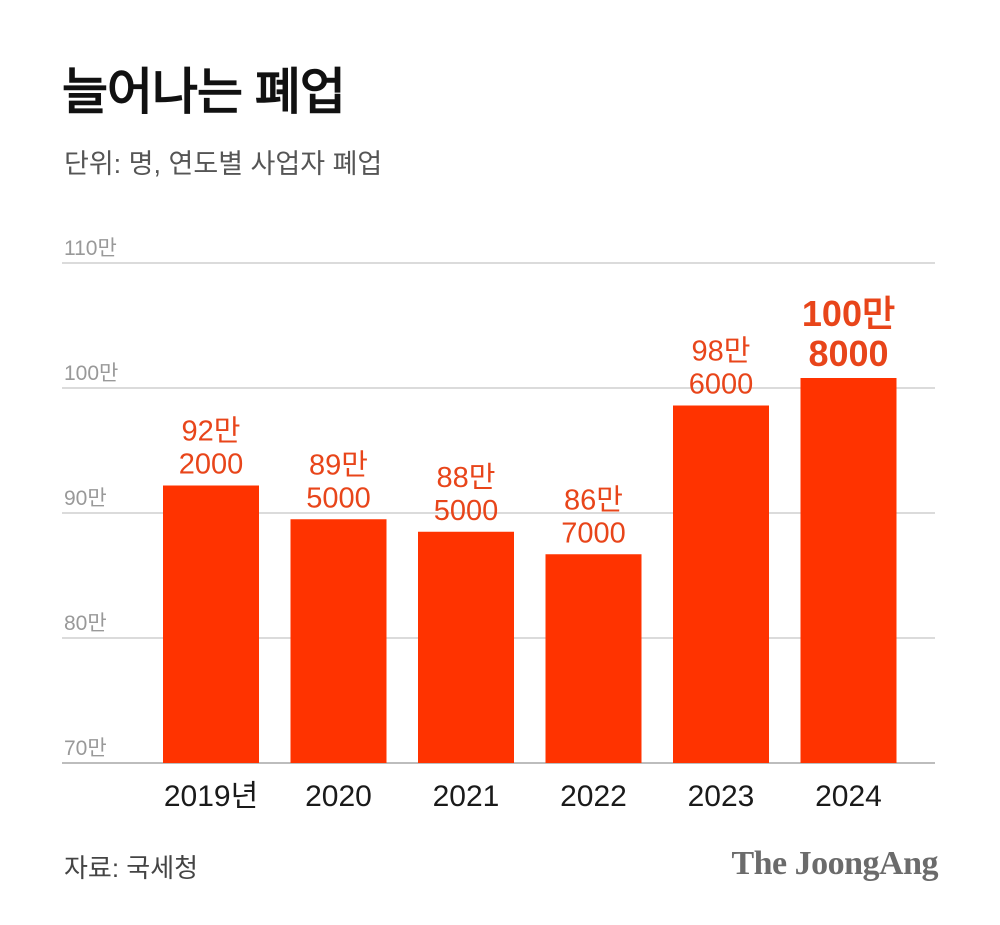  What do you see at coordinates (91, 373) in the screenshot?
I see `y-tick-label: 100만` at bounding box center [91, 373].